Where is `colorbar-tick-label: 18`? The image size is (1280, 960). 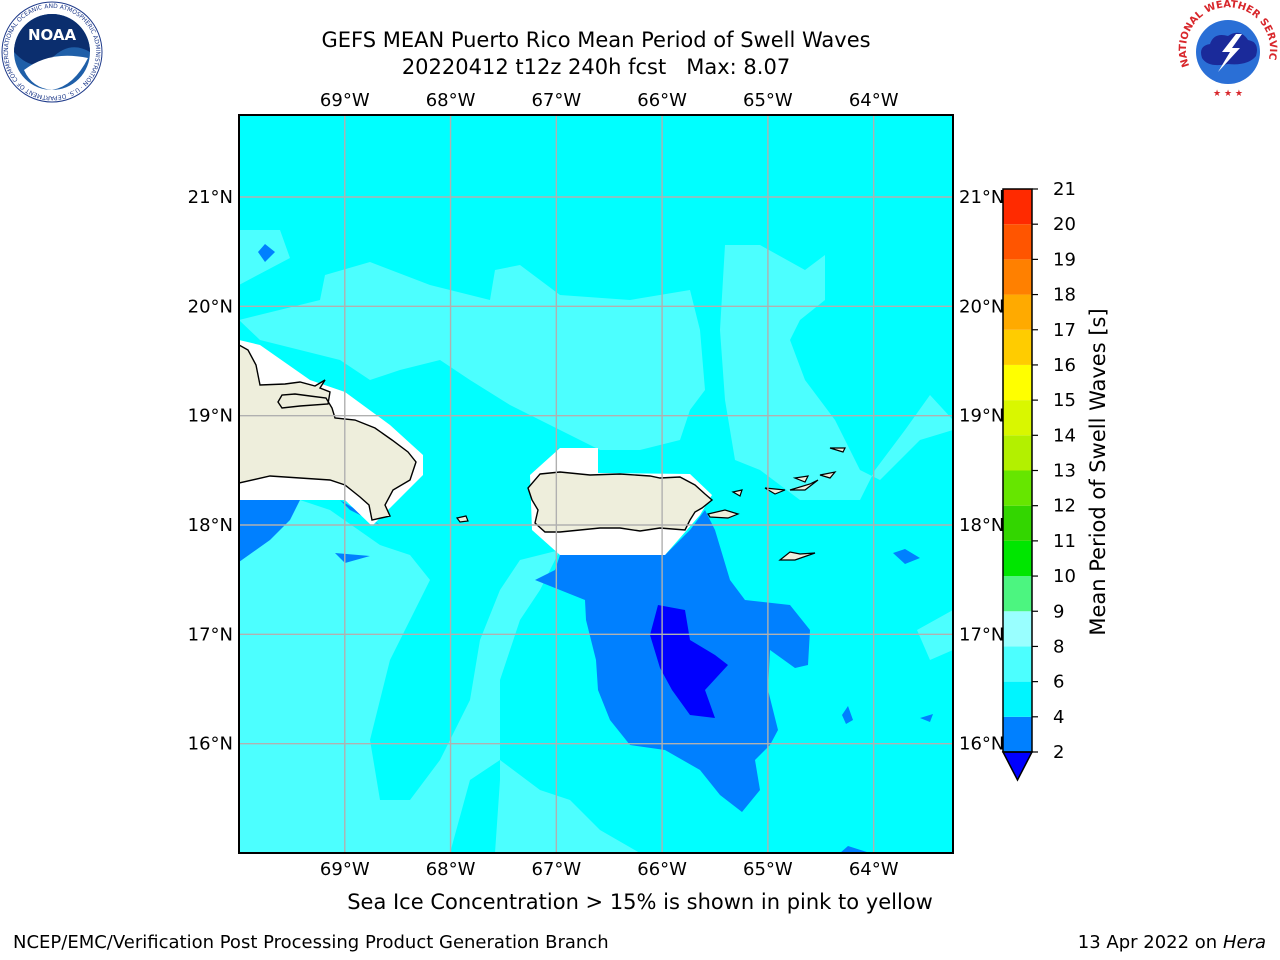 colorbar-tick-label: 18 is located at coordinates (1064, 295).